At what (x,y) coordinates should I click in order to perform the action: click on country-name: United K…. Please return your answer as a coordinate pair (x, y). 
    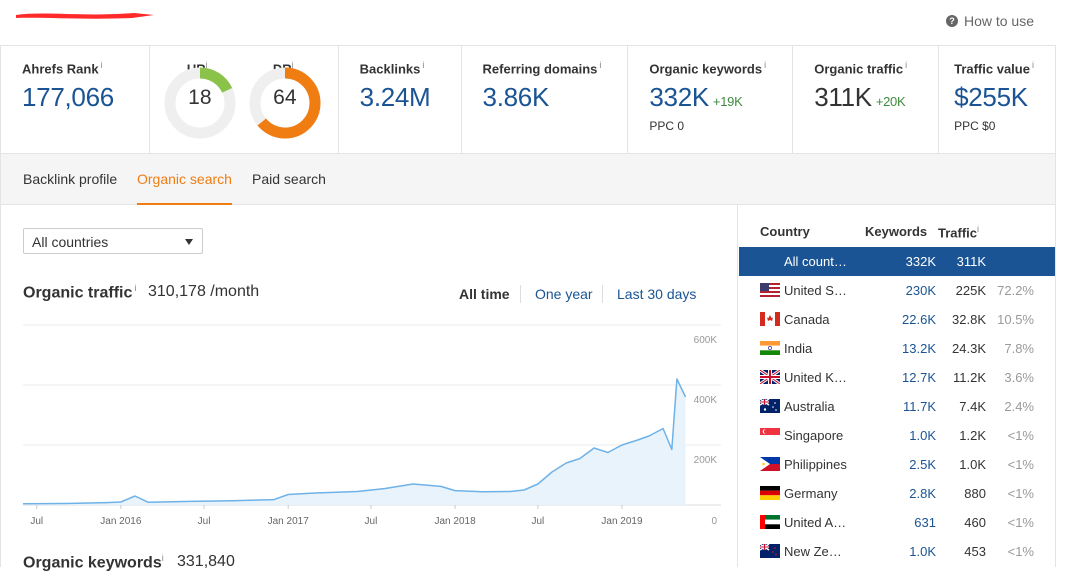
    Looking at the image, I should click on (815, 377).